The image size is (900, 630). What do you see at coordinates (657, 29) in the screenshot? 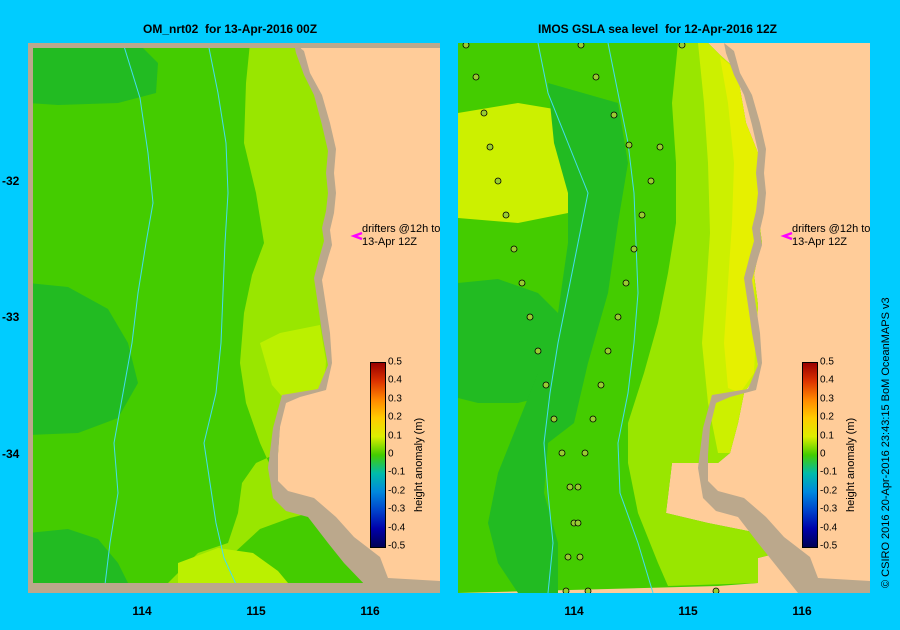
I see `right-panel-title: IMOS GSLA sea level for 12-Apr-2016 12Z` at bounding box center [657, 29].